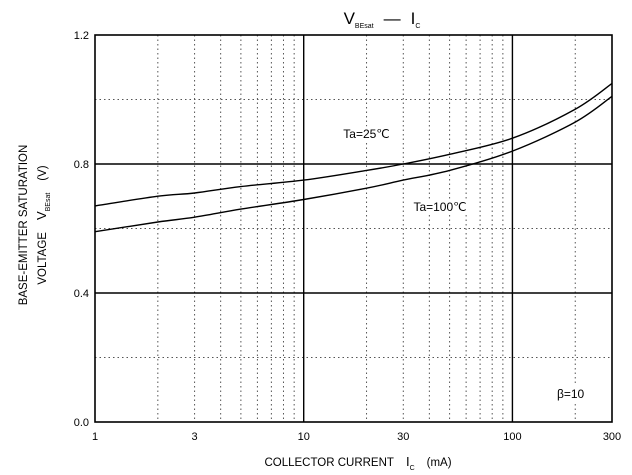 Image resolution: width=632 pixels, height=475 pixels. What do you see at coordinates (439, 463) in the screenshot?
I see `x-axis-label-unit: (mA)` at bounding box center [439, 463].